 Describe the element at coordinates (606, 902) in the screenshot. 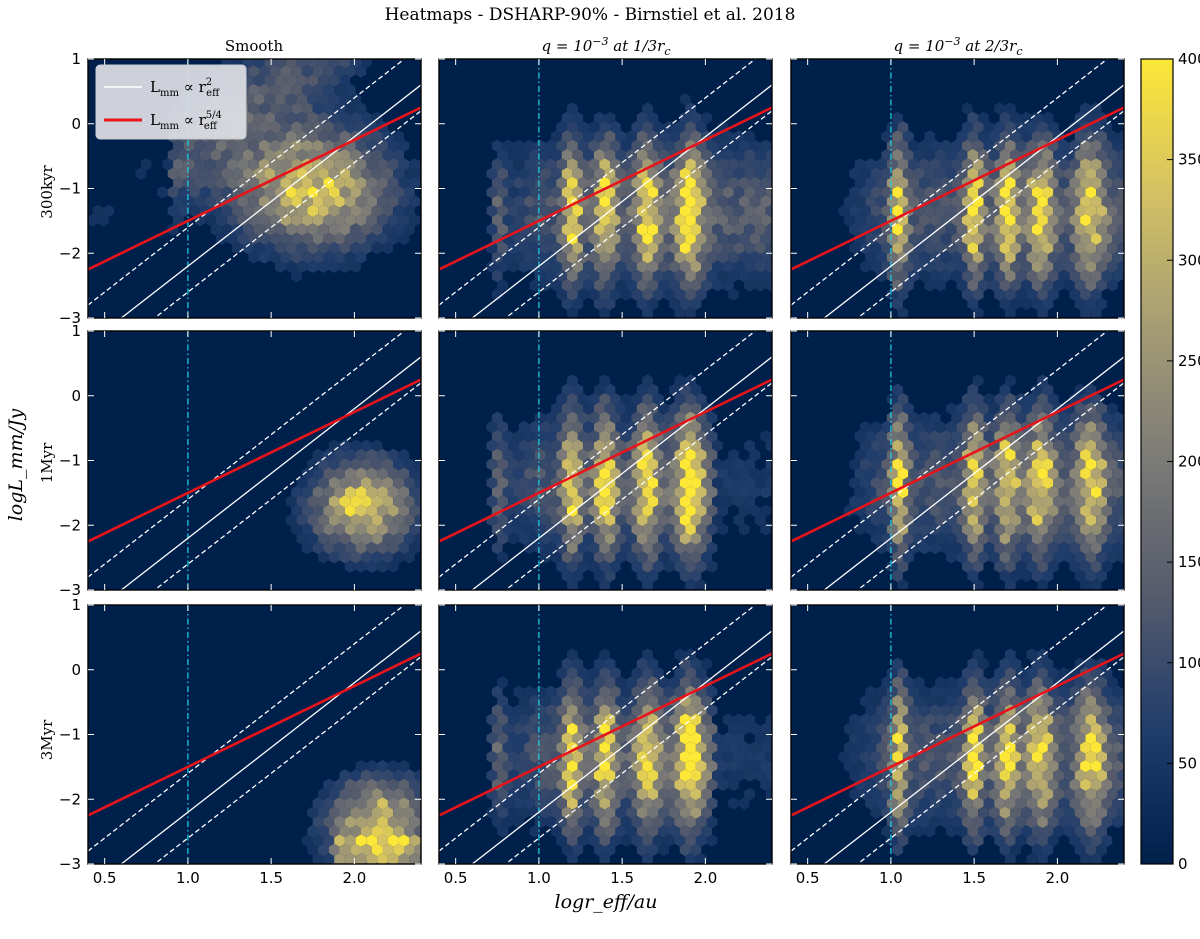

I see `x-axis-label: logr_eff/au` at that location.